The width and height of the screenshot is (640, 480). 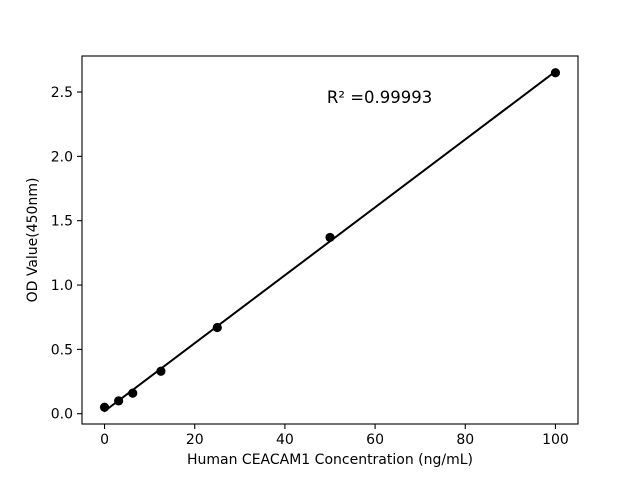 What do you see at coordinates (330, 460) in the screenshot?
I see `x-axis-label: Human CEACAM1 Concentration (ng/mL)` at bounding box center [330, 460].